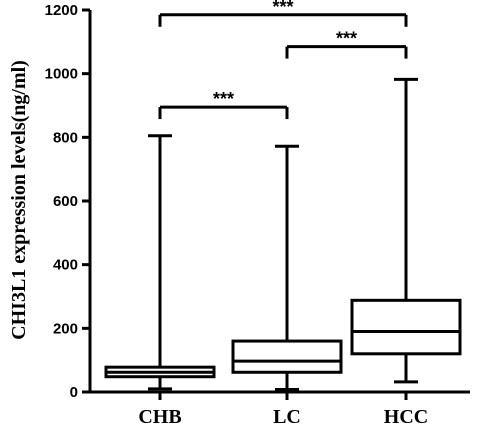  Describe the element at coordinates (65, 265) in the screenshot. I see `y-tick-label: 400` at that location.